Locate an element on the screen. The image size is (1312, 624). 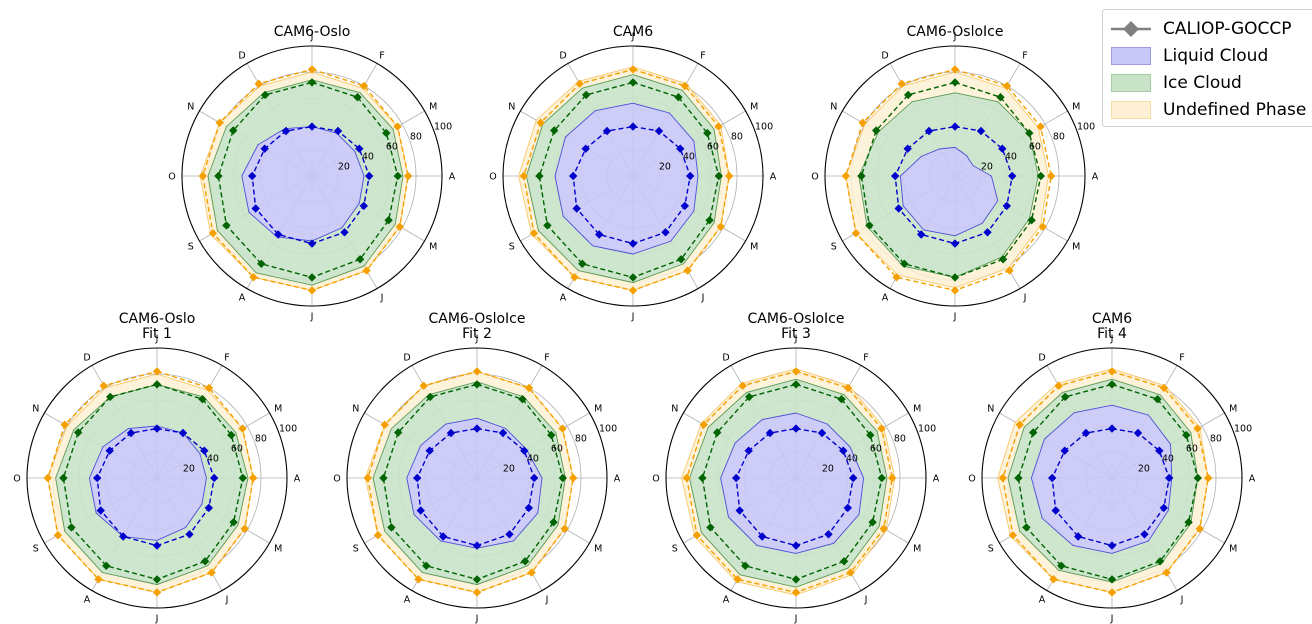
legend-item-liquid: Liquid Cloud is located at coordinates (1207, 56).